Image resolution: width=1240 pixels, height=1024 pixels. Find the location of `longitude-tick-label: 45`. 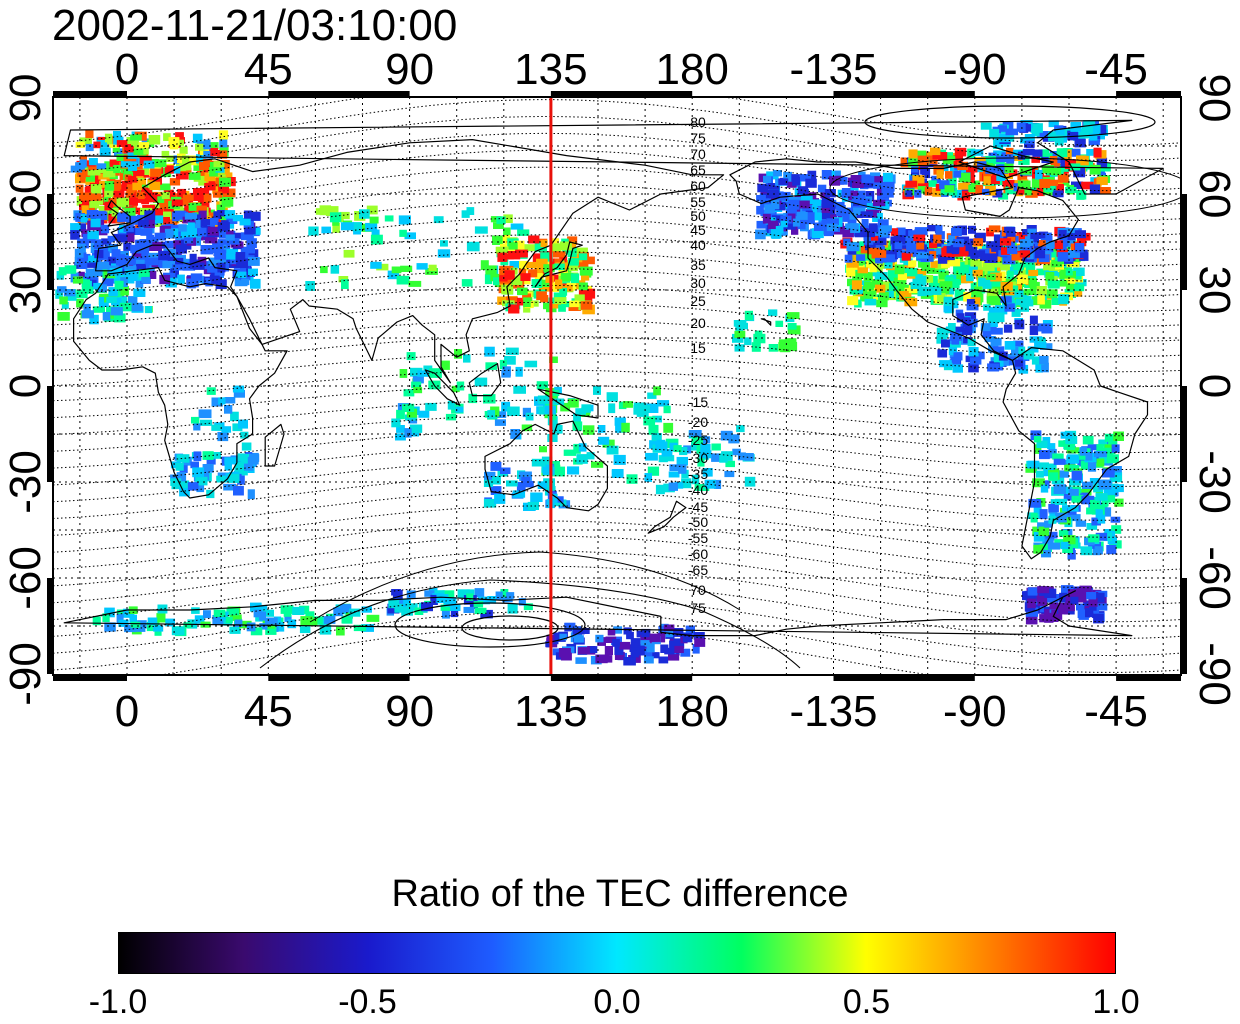

longitude-tick-label: 45 is located at coordinates (268, 711).